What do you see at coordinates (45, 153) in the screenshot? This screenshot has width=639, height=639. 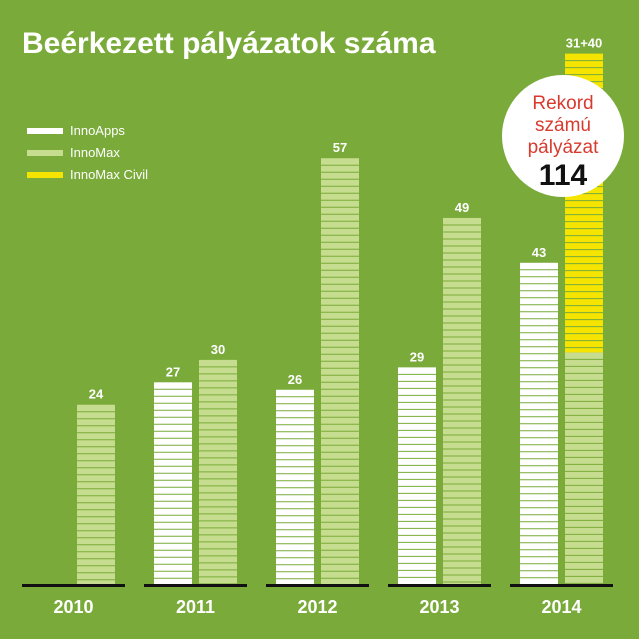 I see `legend-swatch-innomax` at bounding box center [45, 153].